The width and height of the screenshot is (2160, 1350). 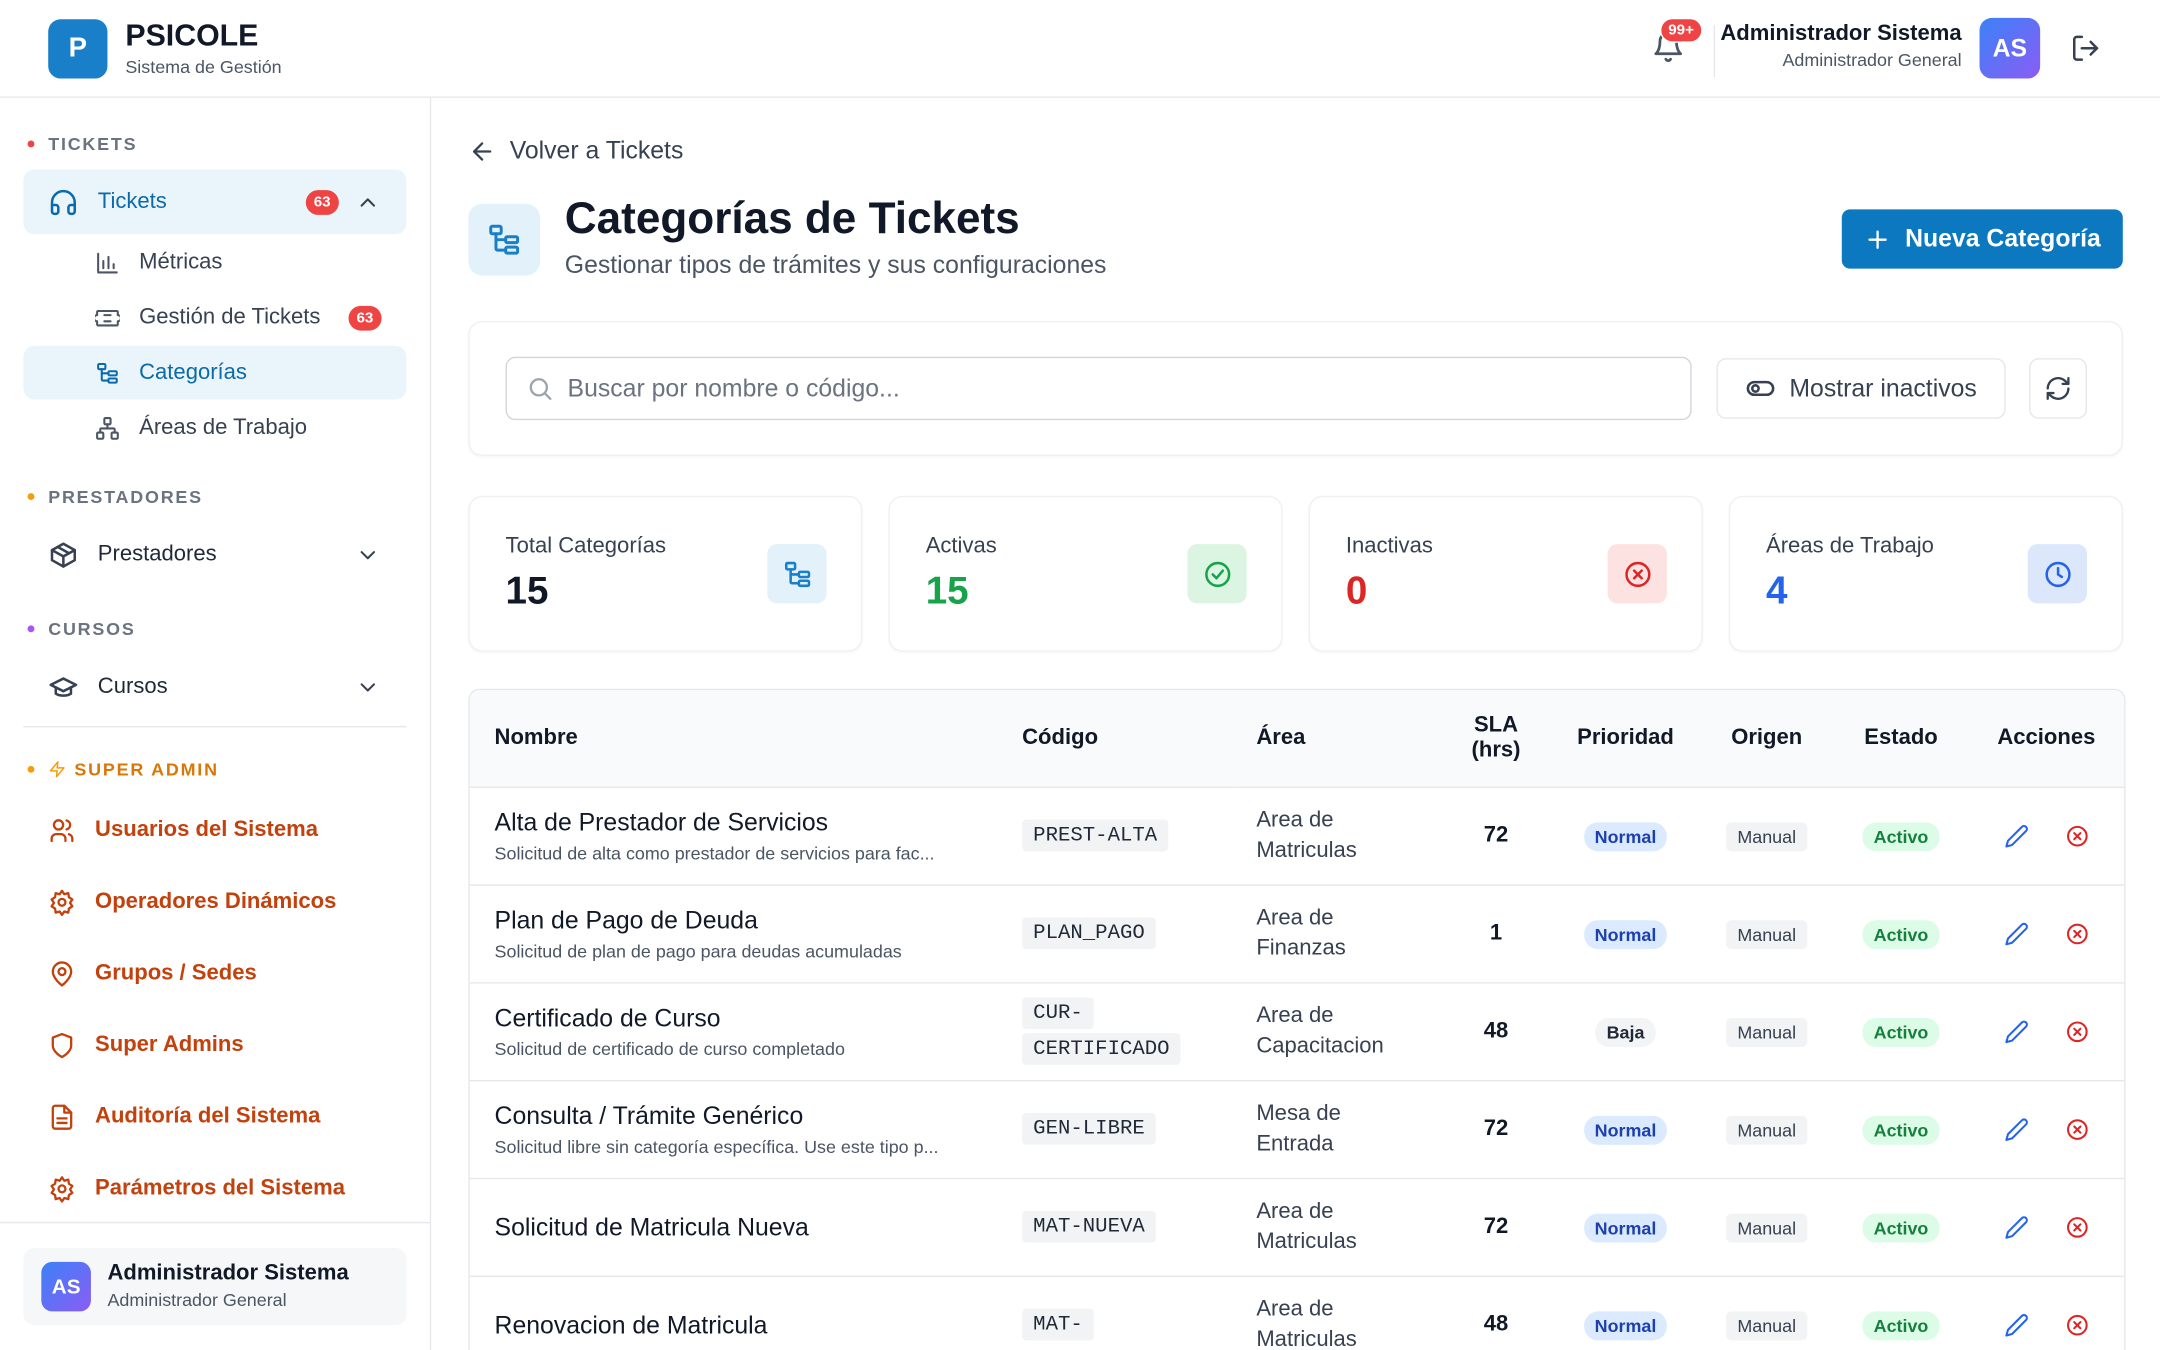 I want to click on nav-label: Gestión de Tickets, so click(x=230, y=317).